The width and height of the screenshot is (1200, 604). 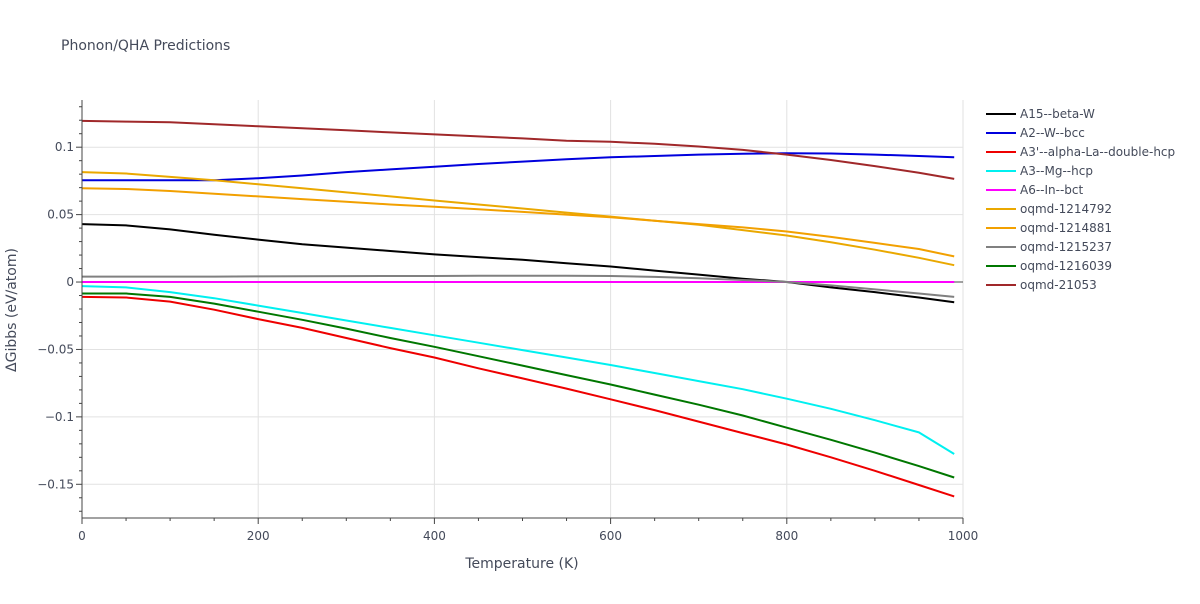 I want to click on legend-item-9: oqmd-21053, so click(x=1041, y=285).